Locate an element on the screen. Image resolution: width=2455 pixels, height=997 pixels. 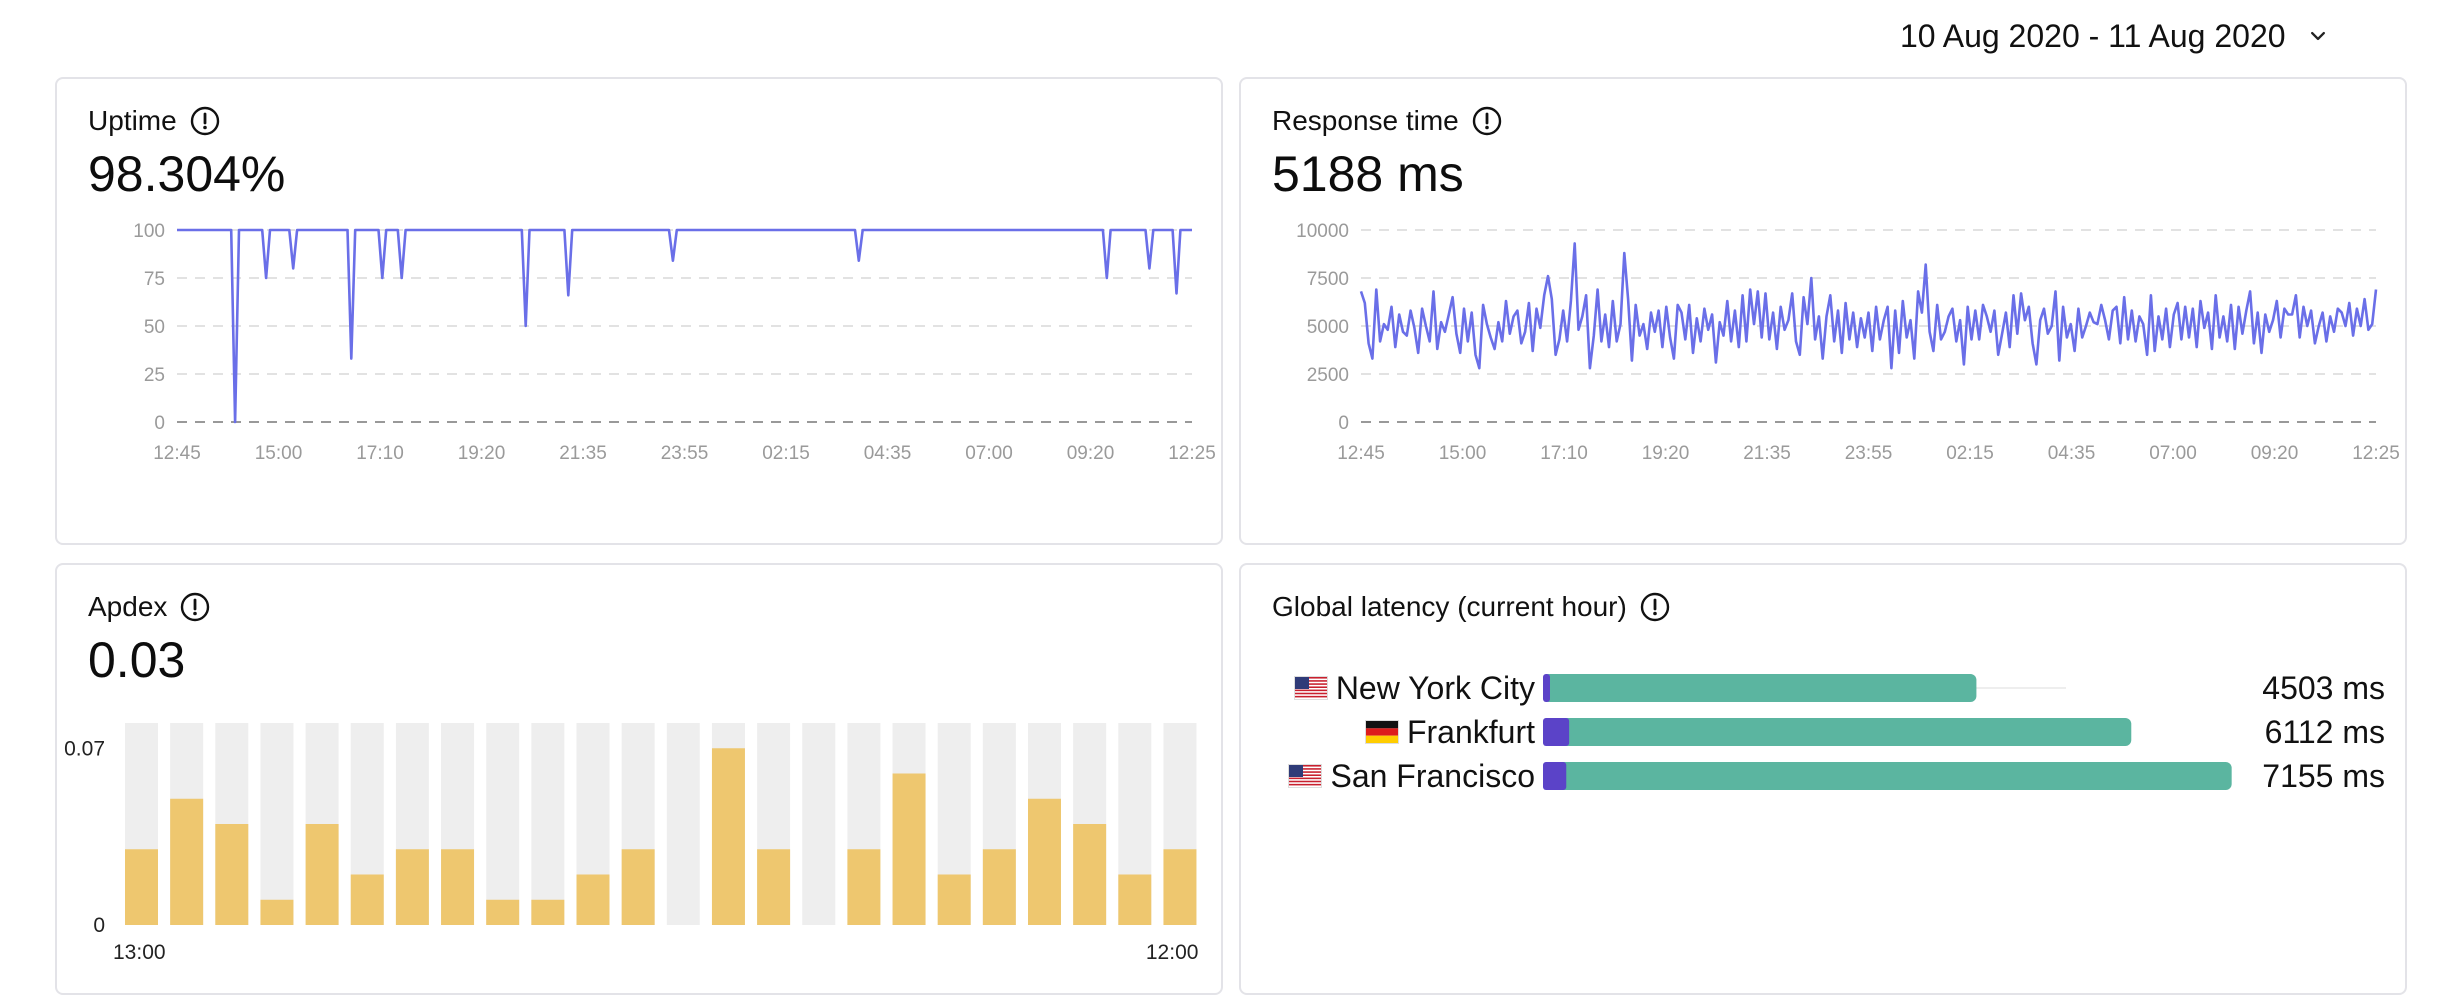
apdex-y-tick: 0.07 is located at coordinates (84, 748).